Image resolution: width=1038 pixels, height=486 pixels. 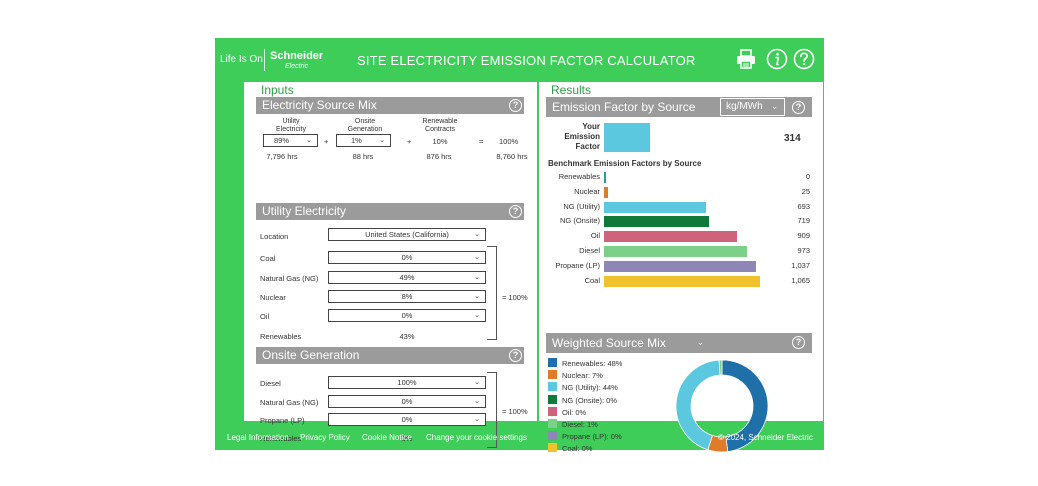 I want to click on source-mix-help-icon: ?, so click(x=515, y=105).